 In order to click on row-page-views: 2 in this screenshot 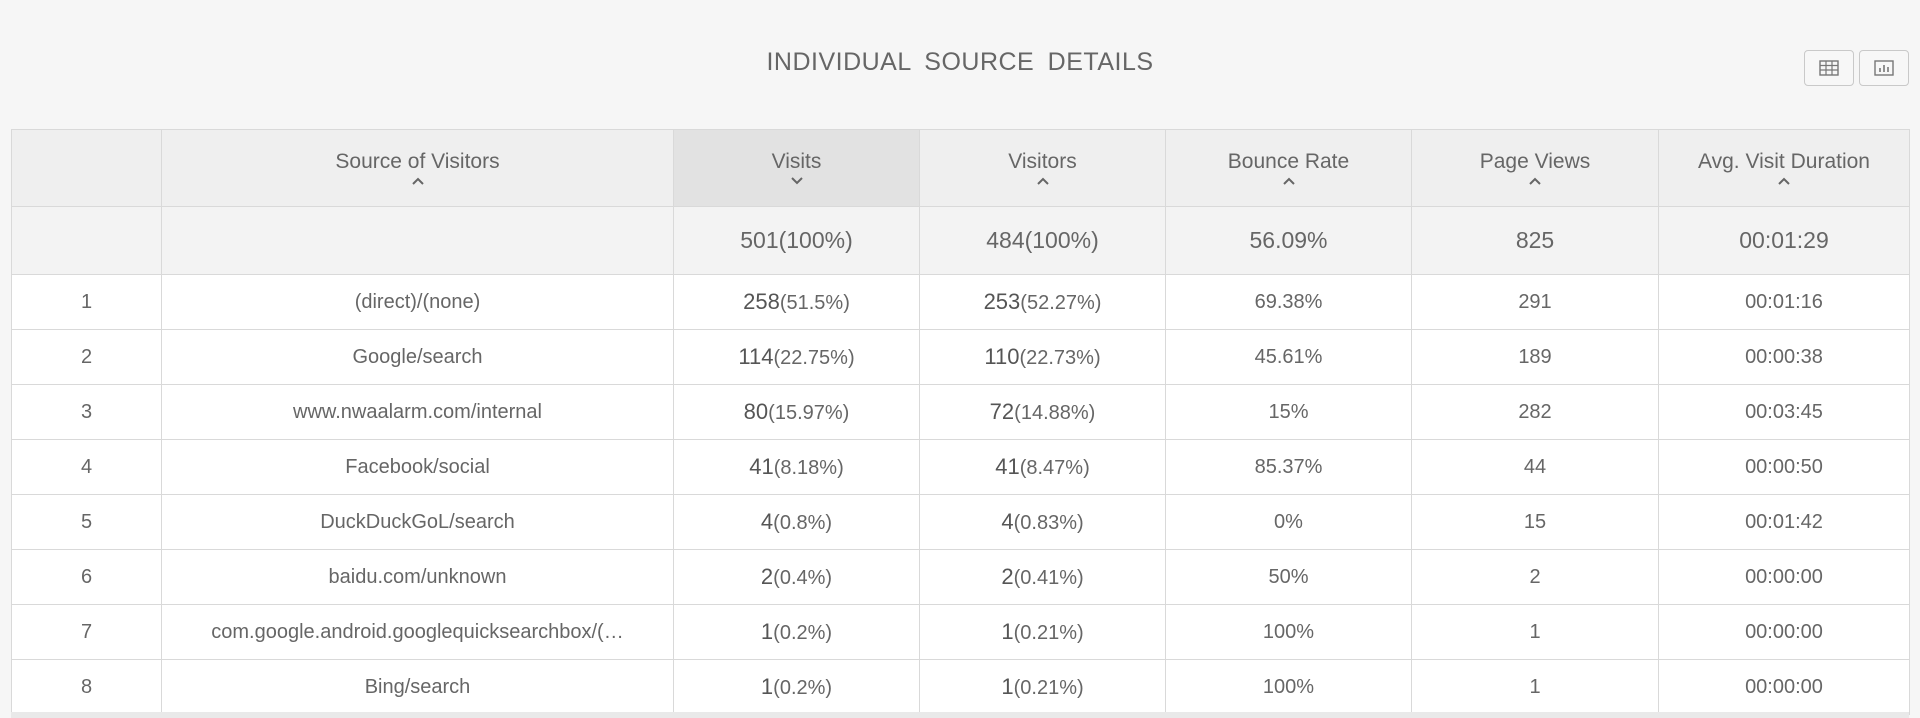, I will do `click(1535, 577)`.